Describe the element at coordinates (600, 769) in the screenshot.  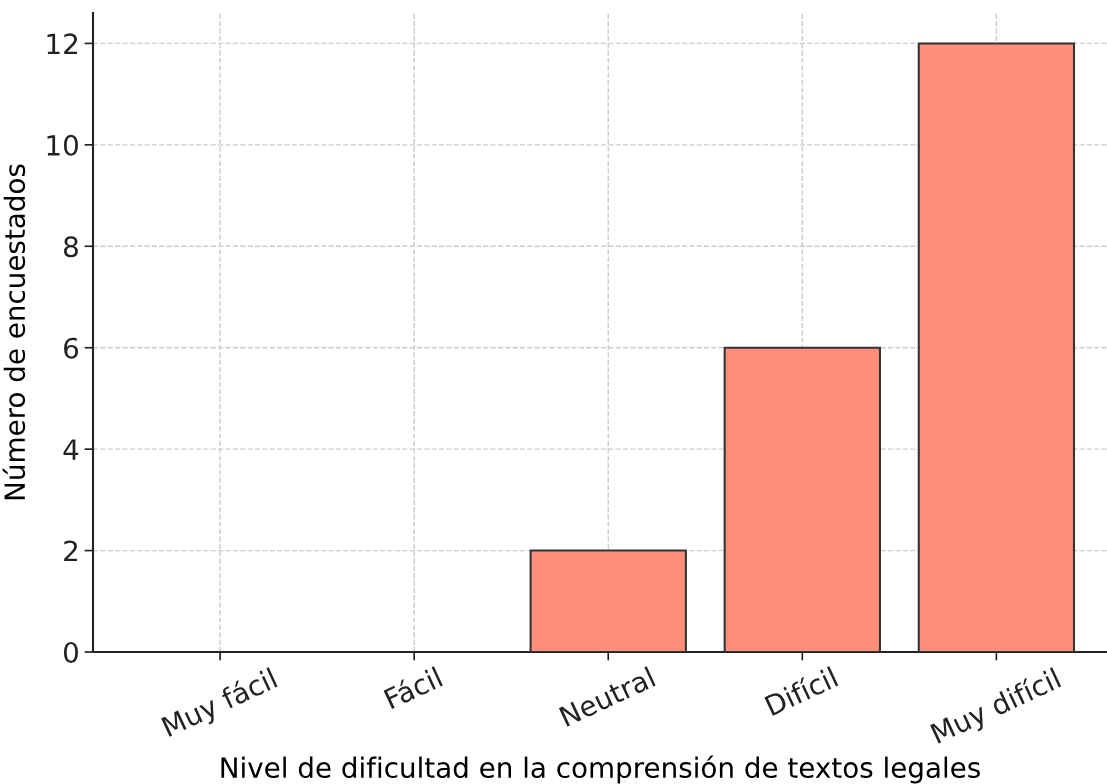
I see `x-axis-title: Nivel de dificultad en la comprensión de textos legales` at that location.